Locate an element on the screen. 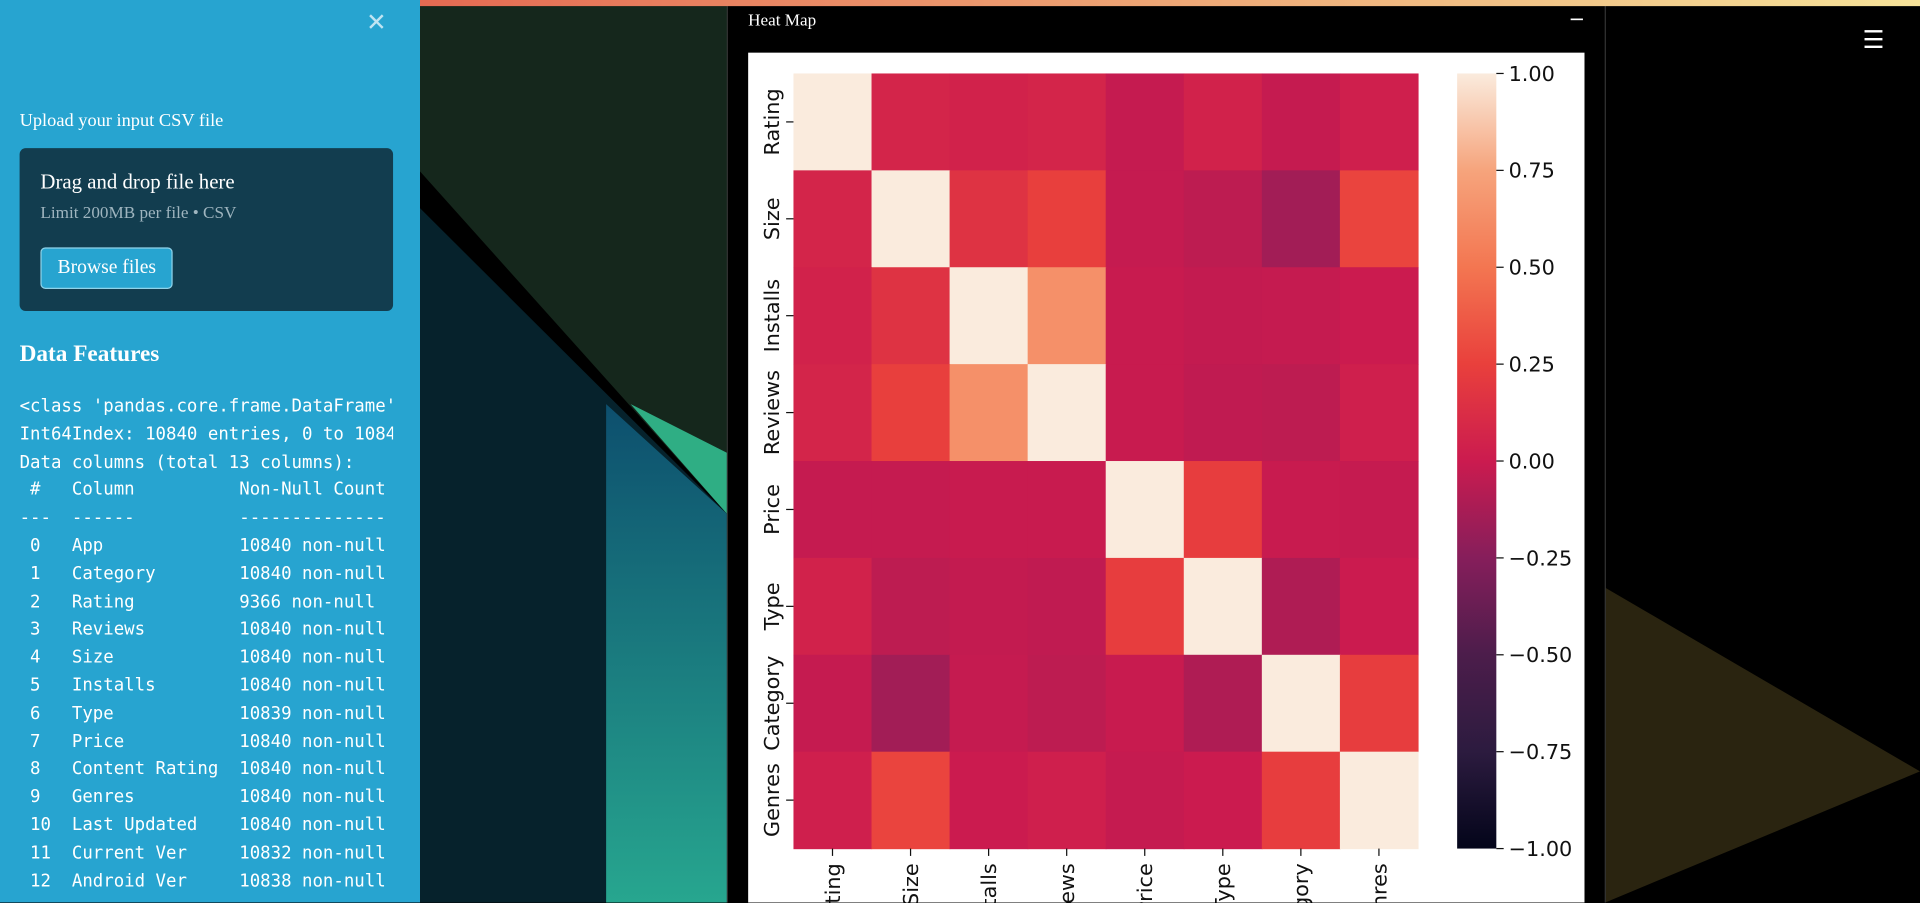  colorbar is located at coordinates (1477, 461).